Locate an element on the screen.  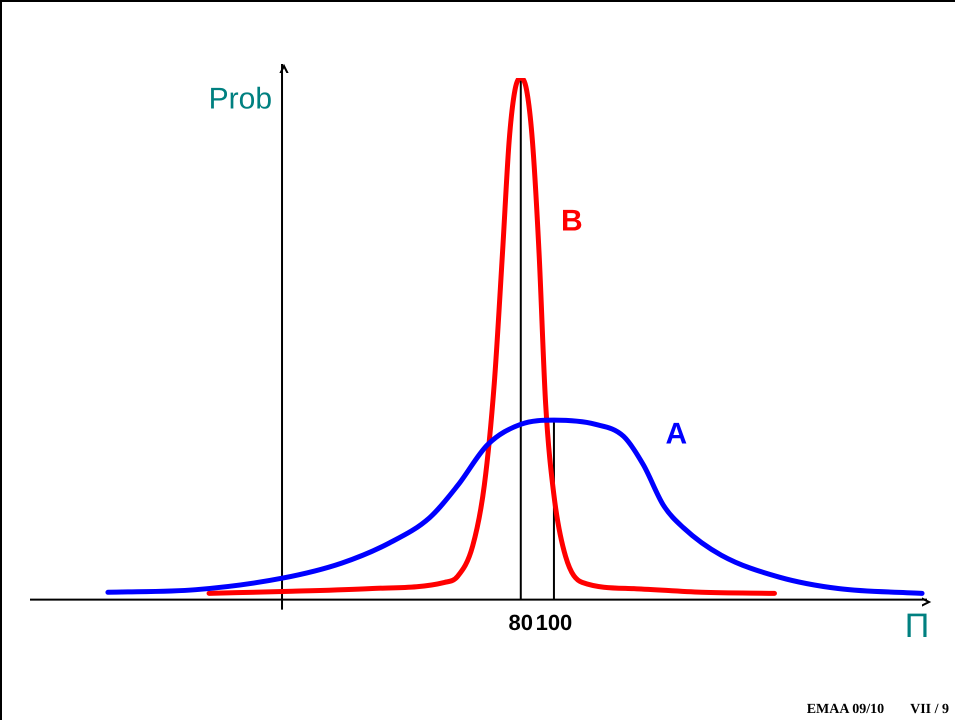
x-axis-title: Π is located at coordinates (917, 625).